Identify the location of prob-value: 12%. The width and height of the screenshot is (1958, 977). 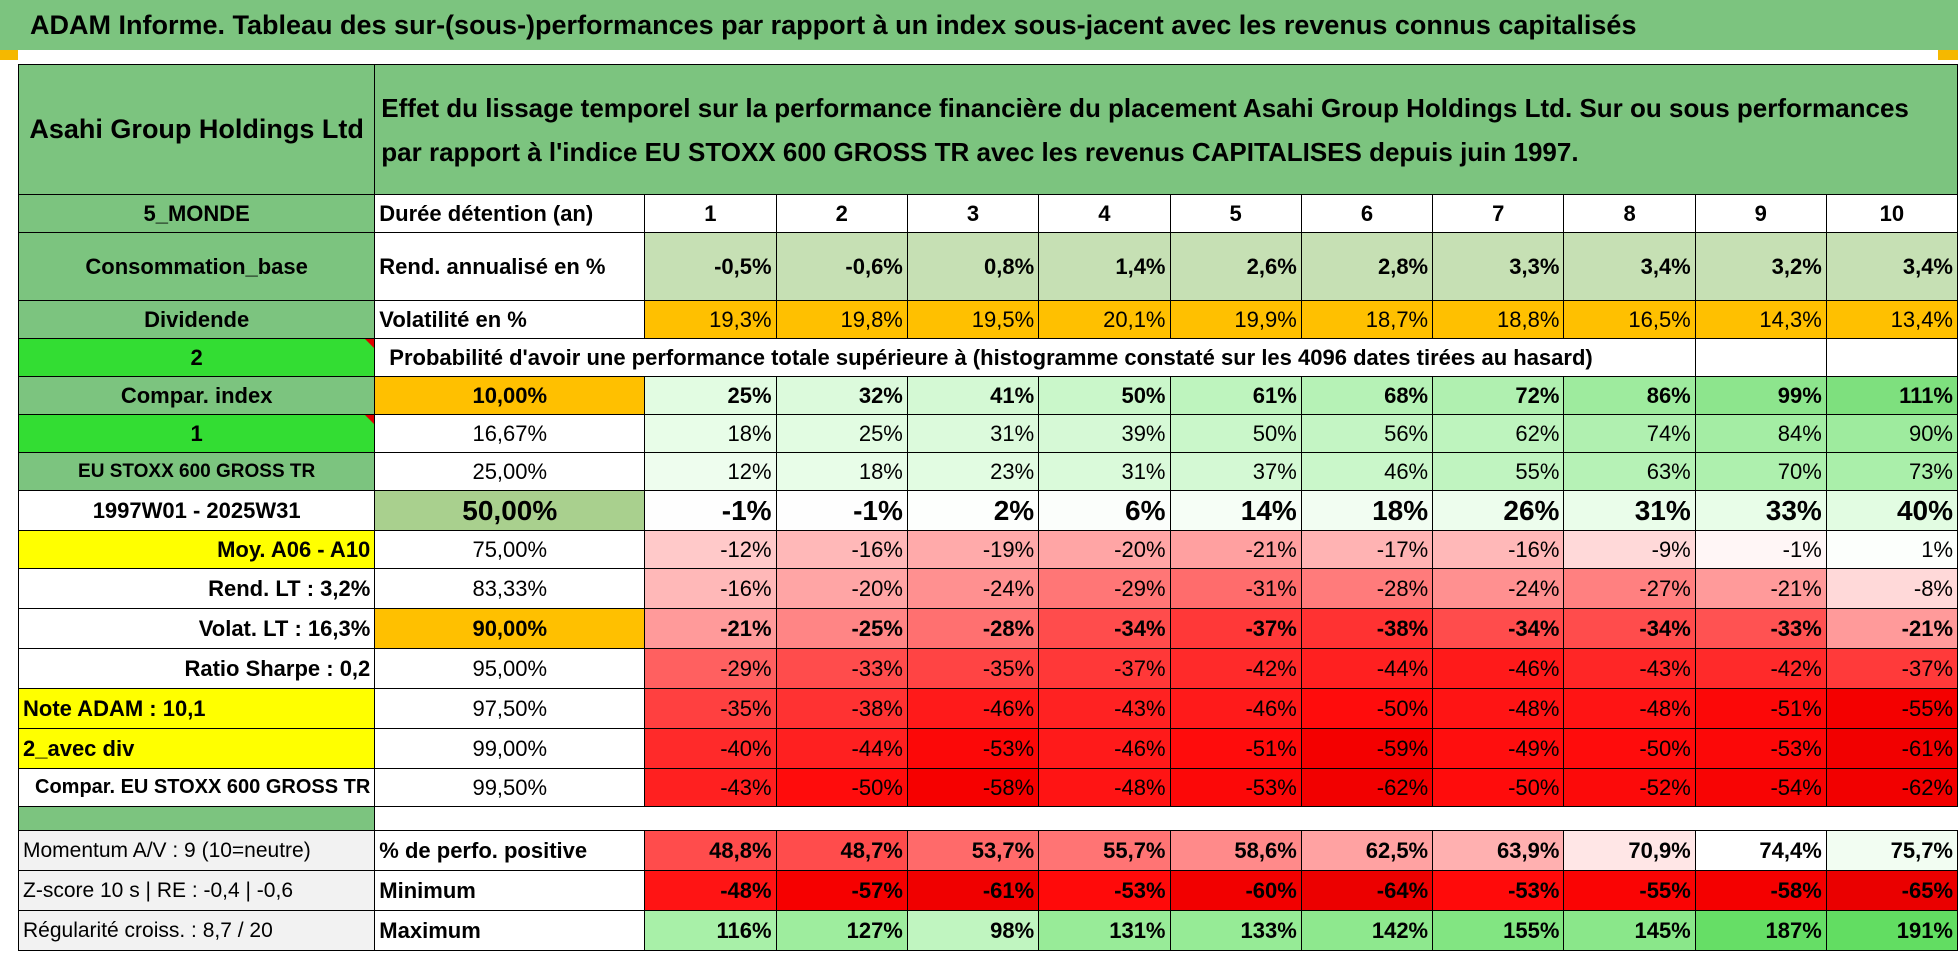
(710, 471).